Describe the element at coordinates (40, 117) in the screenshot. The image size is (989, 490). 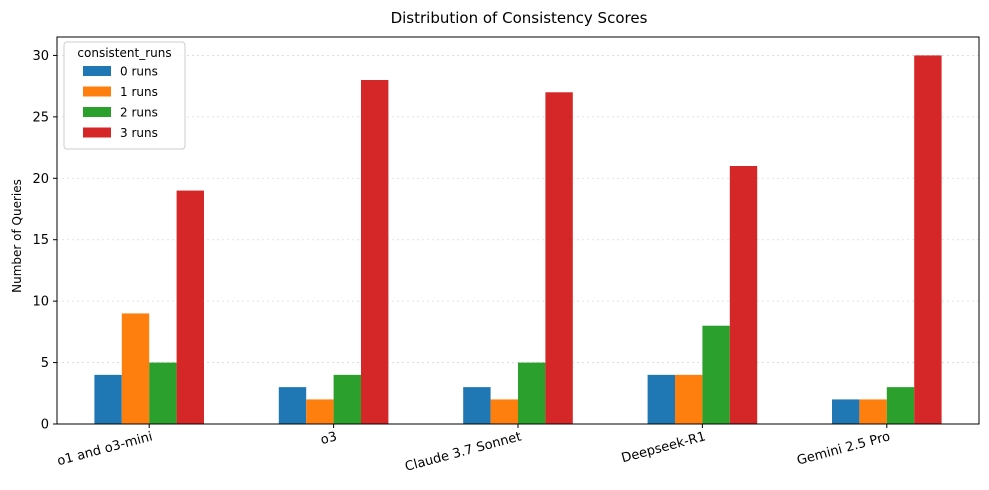
I see `y-tick-label: 25` at that location.